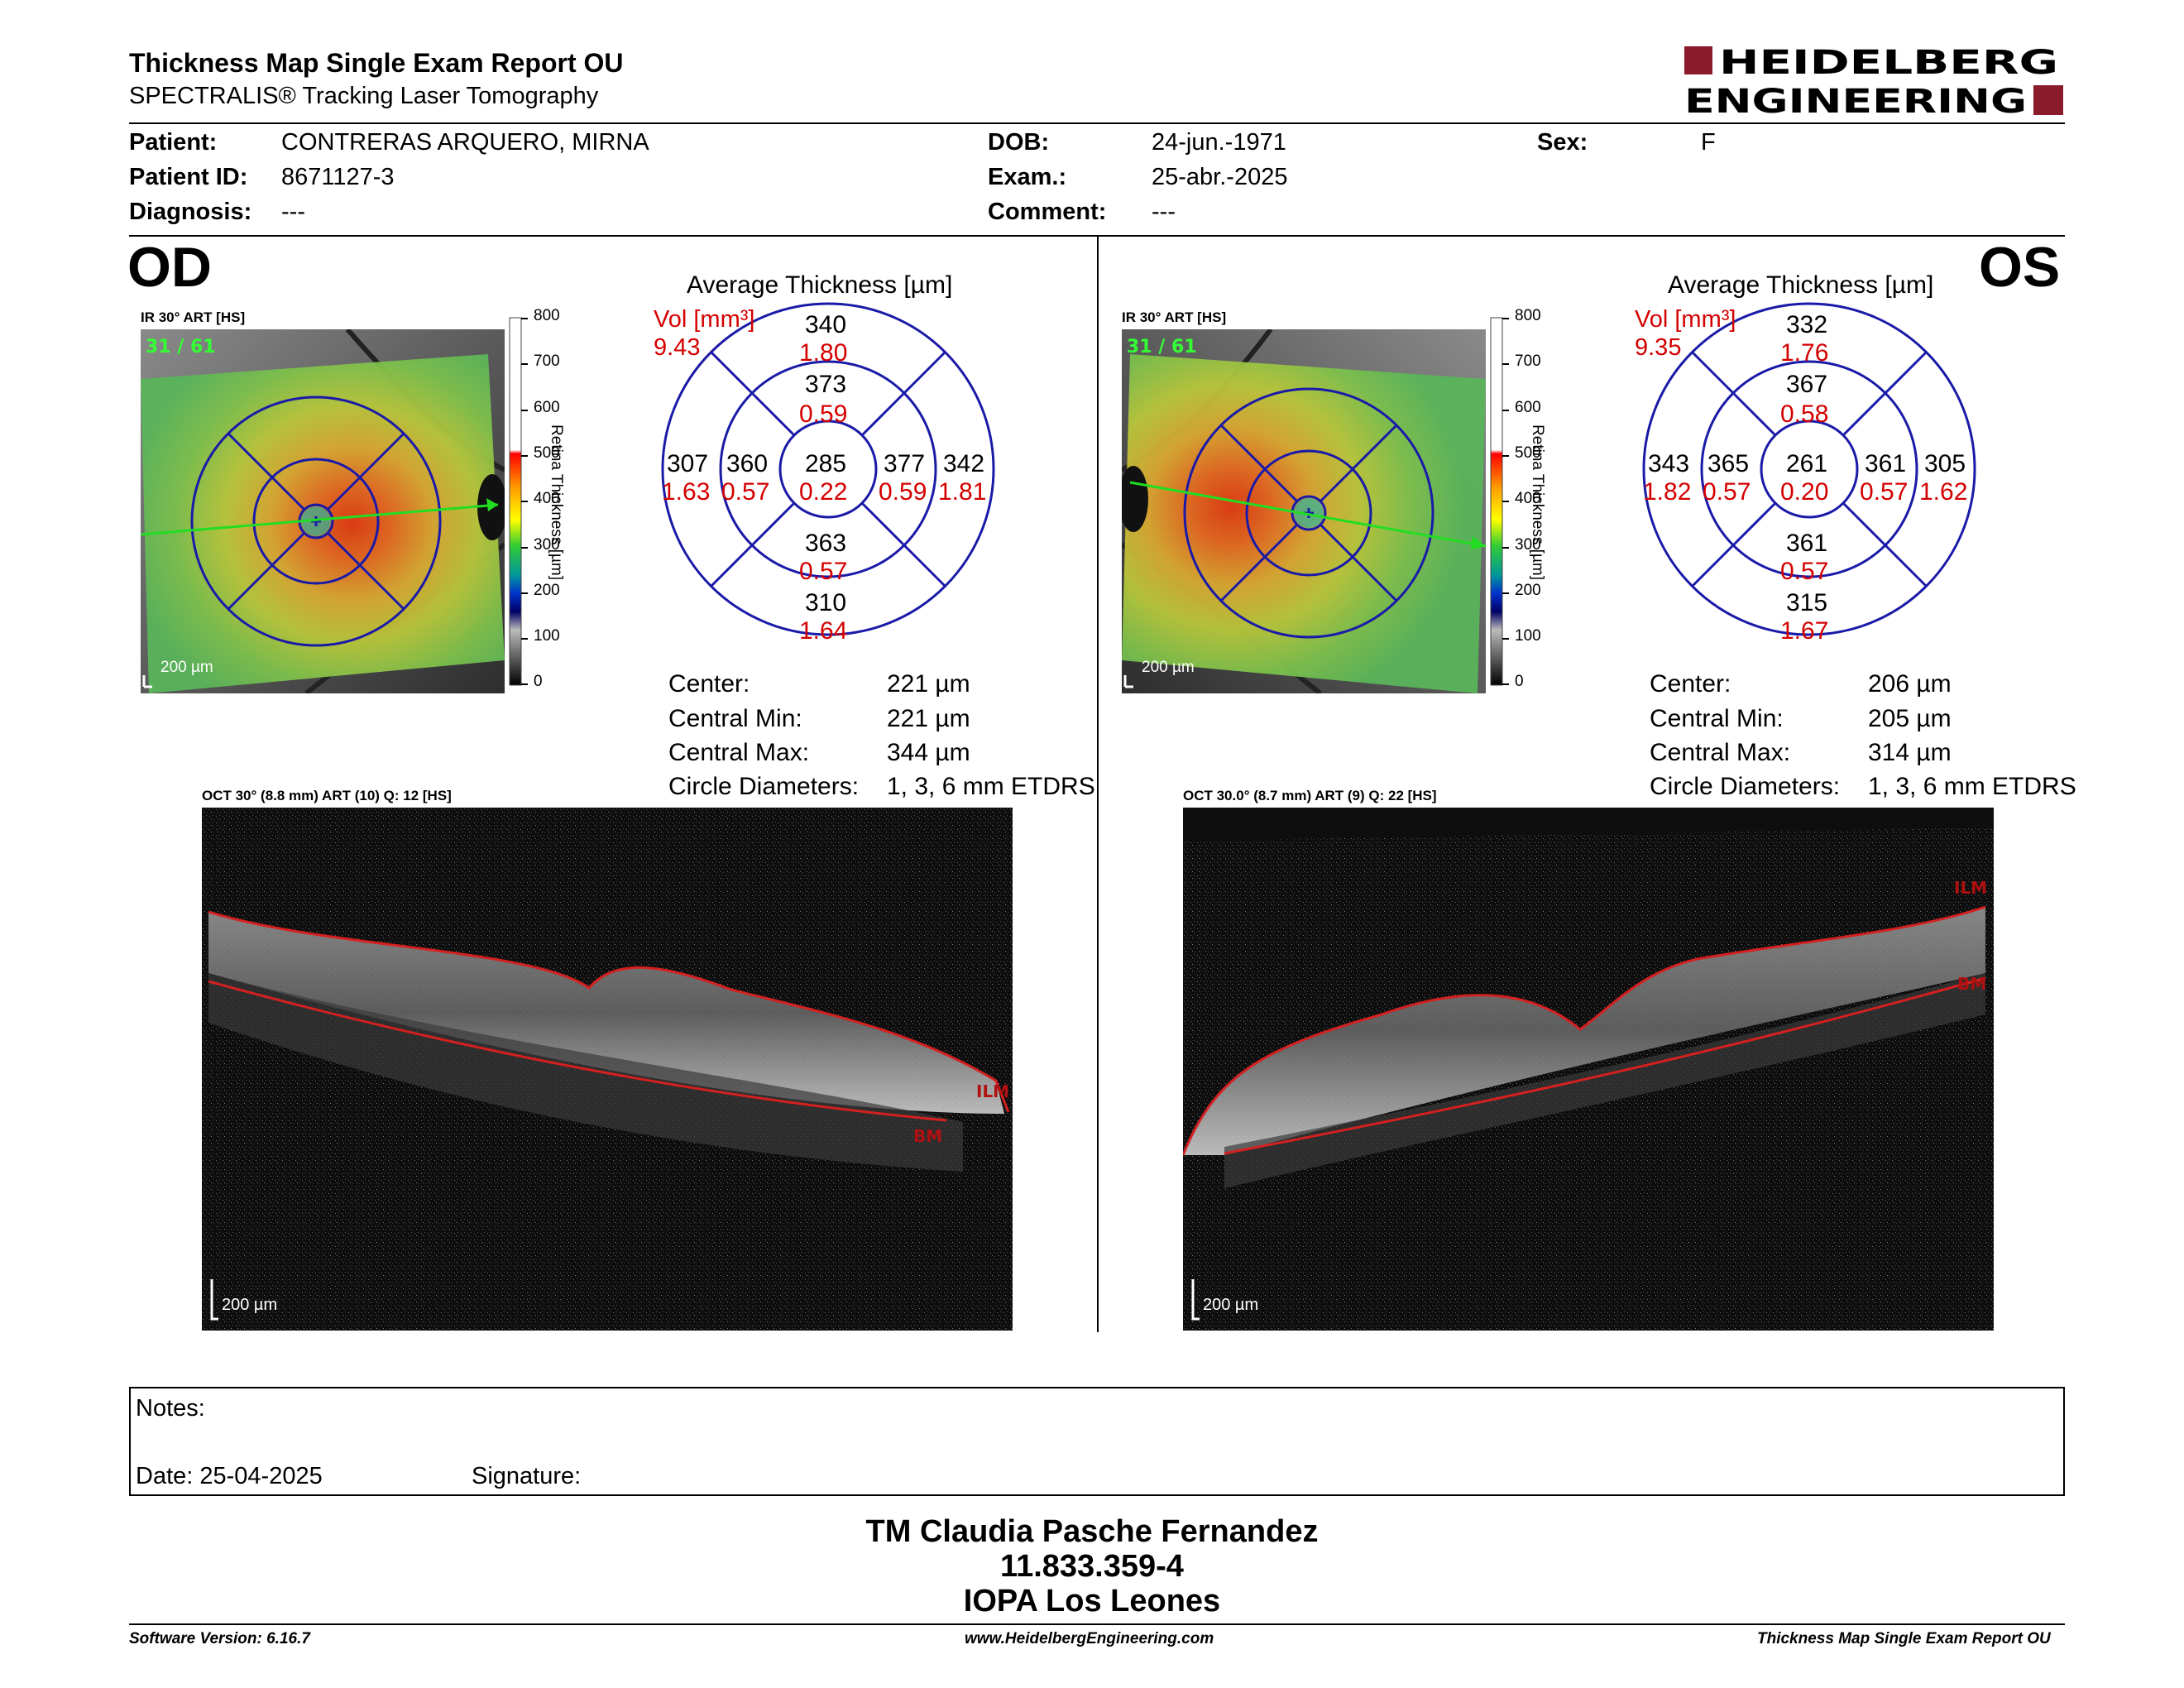  What do you see at coordinates (1528, 315) in the screenshot?
I see `os-colorbar-tick: 800` at bounding box center [1528, 315].